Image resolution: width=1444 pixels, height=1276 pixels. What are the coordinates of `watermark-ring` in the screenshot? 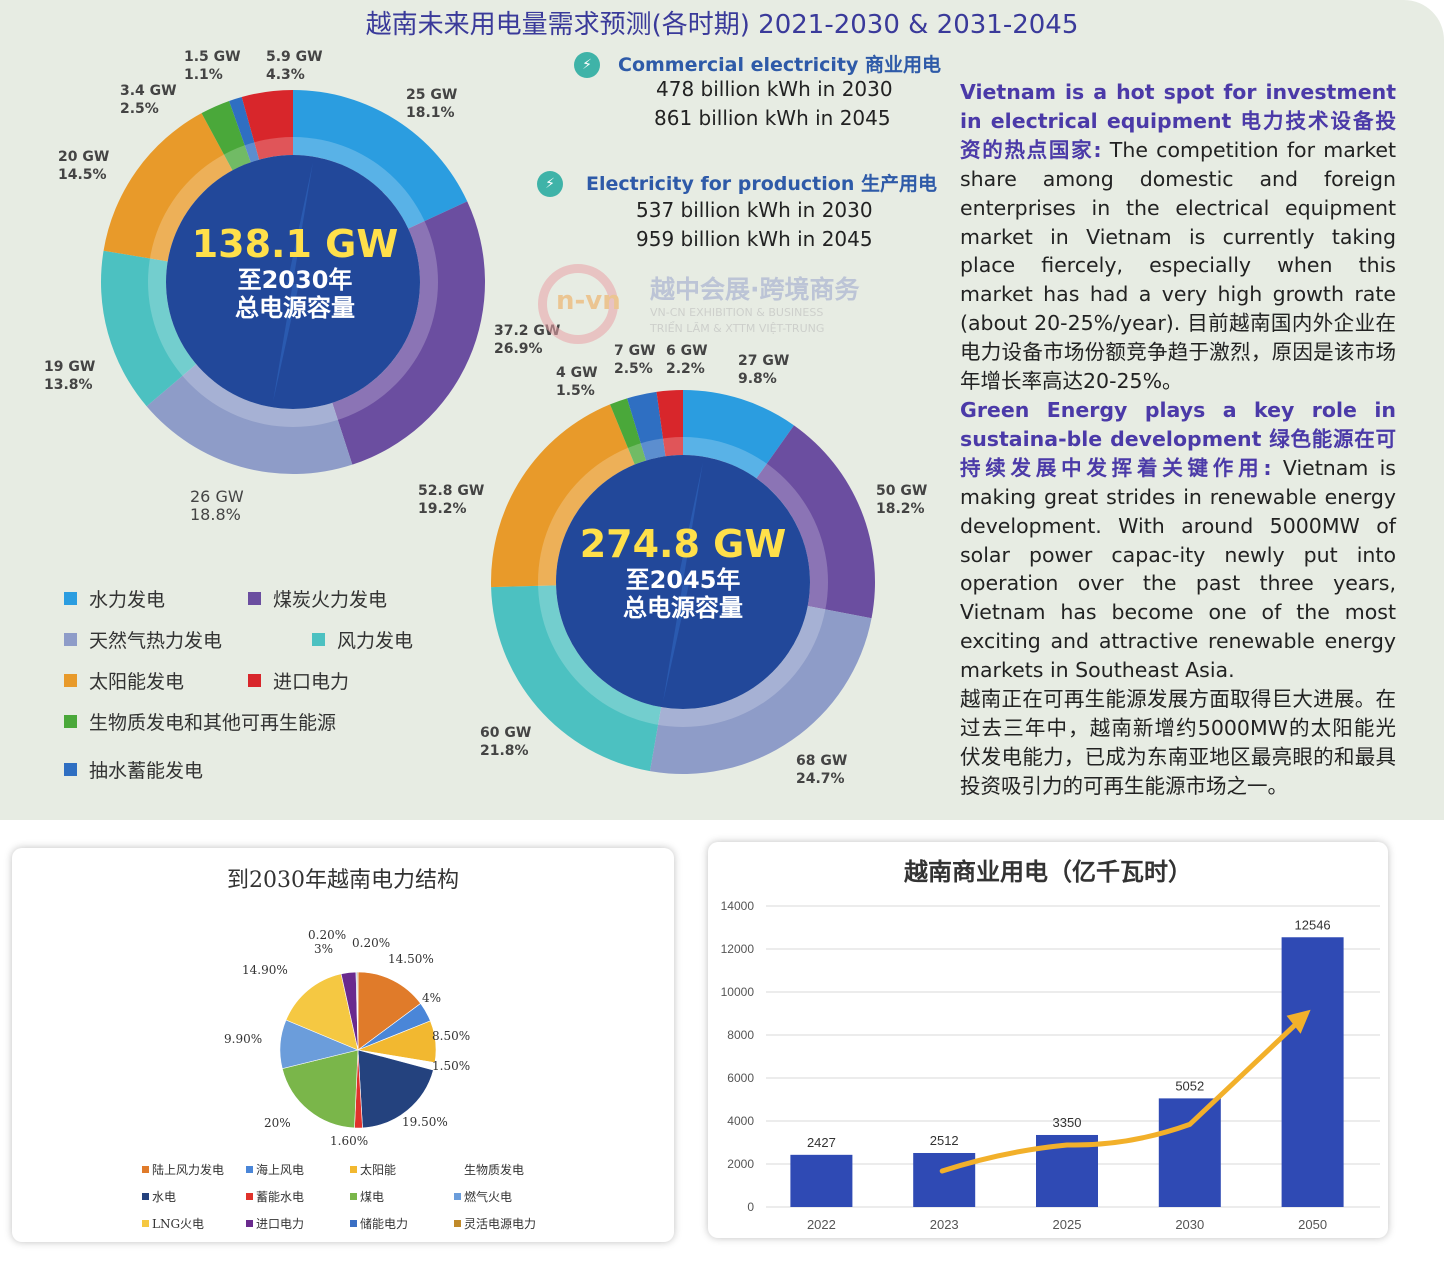 It's located at (578, 304).